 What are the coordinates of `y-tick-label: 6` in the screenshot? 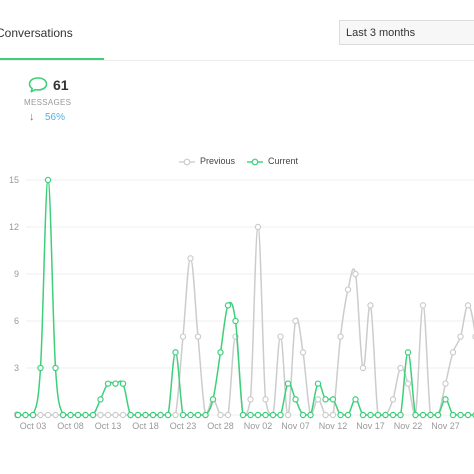 It's located at (16, 321).